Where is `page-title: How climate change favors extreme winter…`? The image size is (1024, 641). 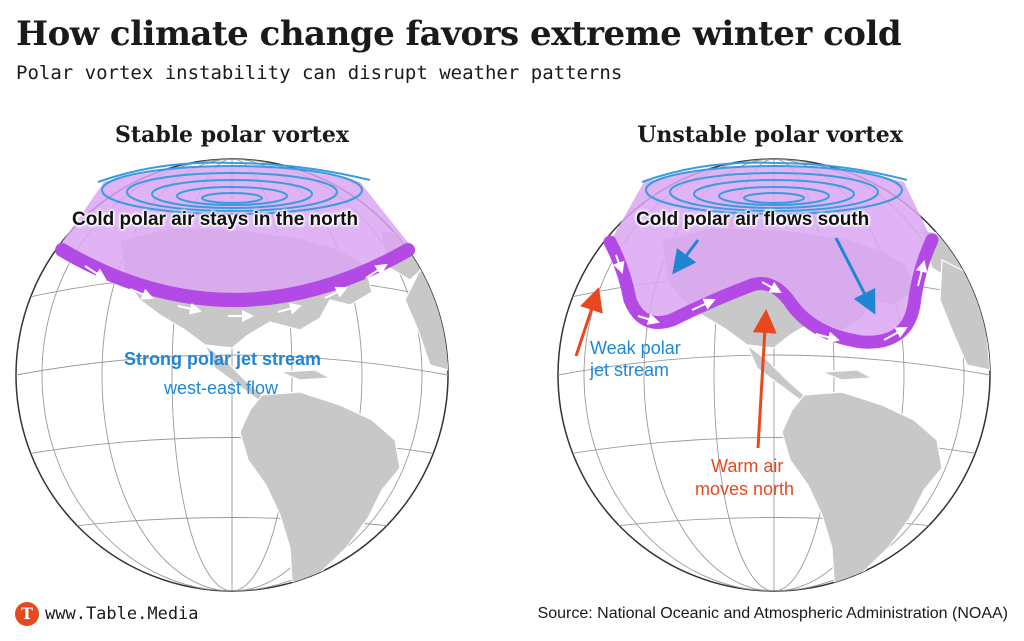
page-title: How climate change favors extreme winter… is located at coordinates (459, 34).